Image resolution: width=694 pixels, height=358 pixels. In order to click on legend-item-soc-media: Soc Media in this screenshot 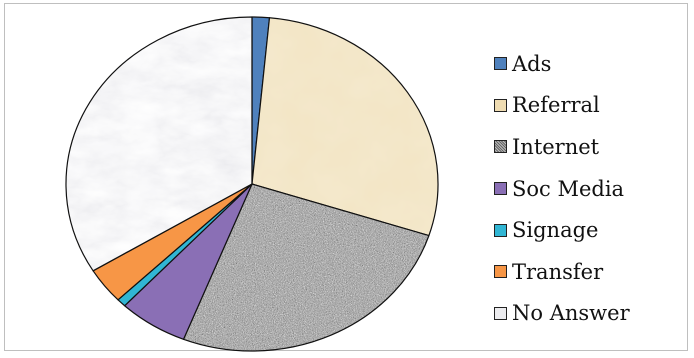, I will do `click(589, 189)`.